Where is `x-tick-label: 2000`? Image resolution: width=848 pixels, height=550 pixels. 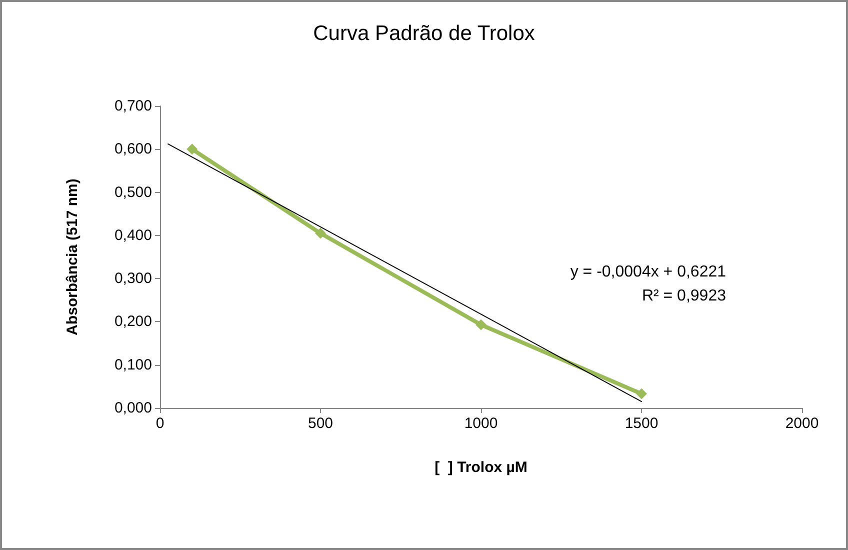 x-tick-label: 2000 is located at coordinates (802, 423).